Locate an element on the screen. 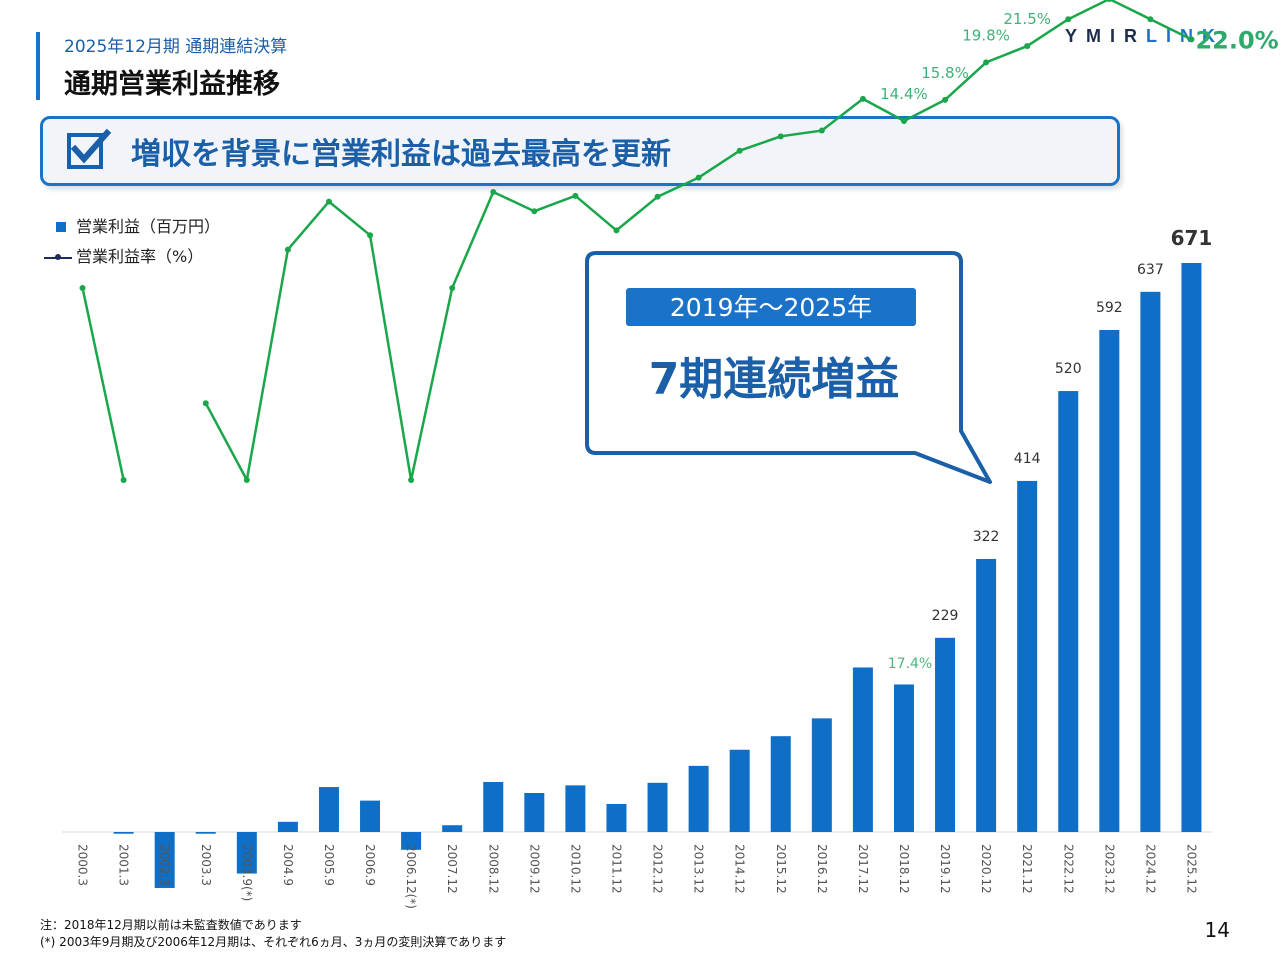 This screenshot has height=960, width=1280. rate-point-2024.12 is located at coordinates (1150, 19).